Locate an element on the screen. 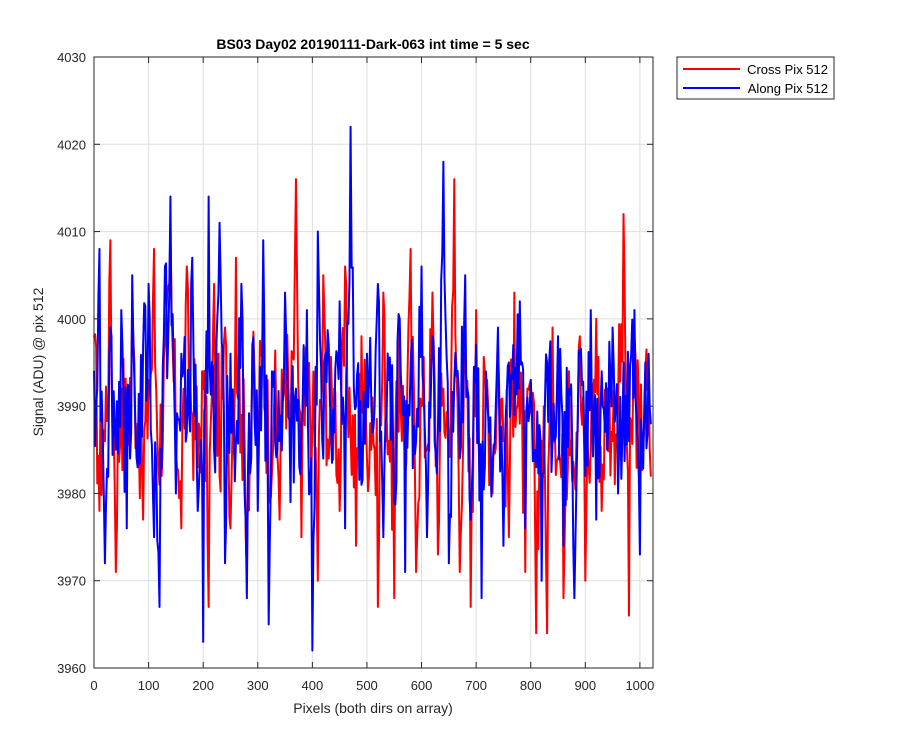 The image size is (900, 750). x-tick-label: 0 is located at coordinates (93, 685).